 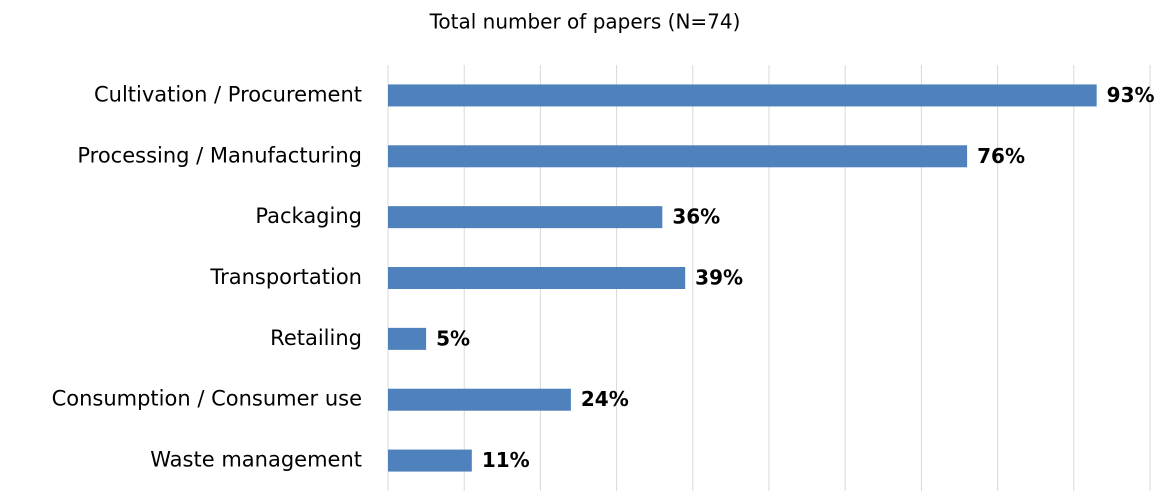 I want to click on y-tick-label: Cultivation / Procurement, so click(x=228, y=94).